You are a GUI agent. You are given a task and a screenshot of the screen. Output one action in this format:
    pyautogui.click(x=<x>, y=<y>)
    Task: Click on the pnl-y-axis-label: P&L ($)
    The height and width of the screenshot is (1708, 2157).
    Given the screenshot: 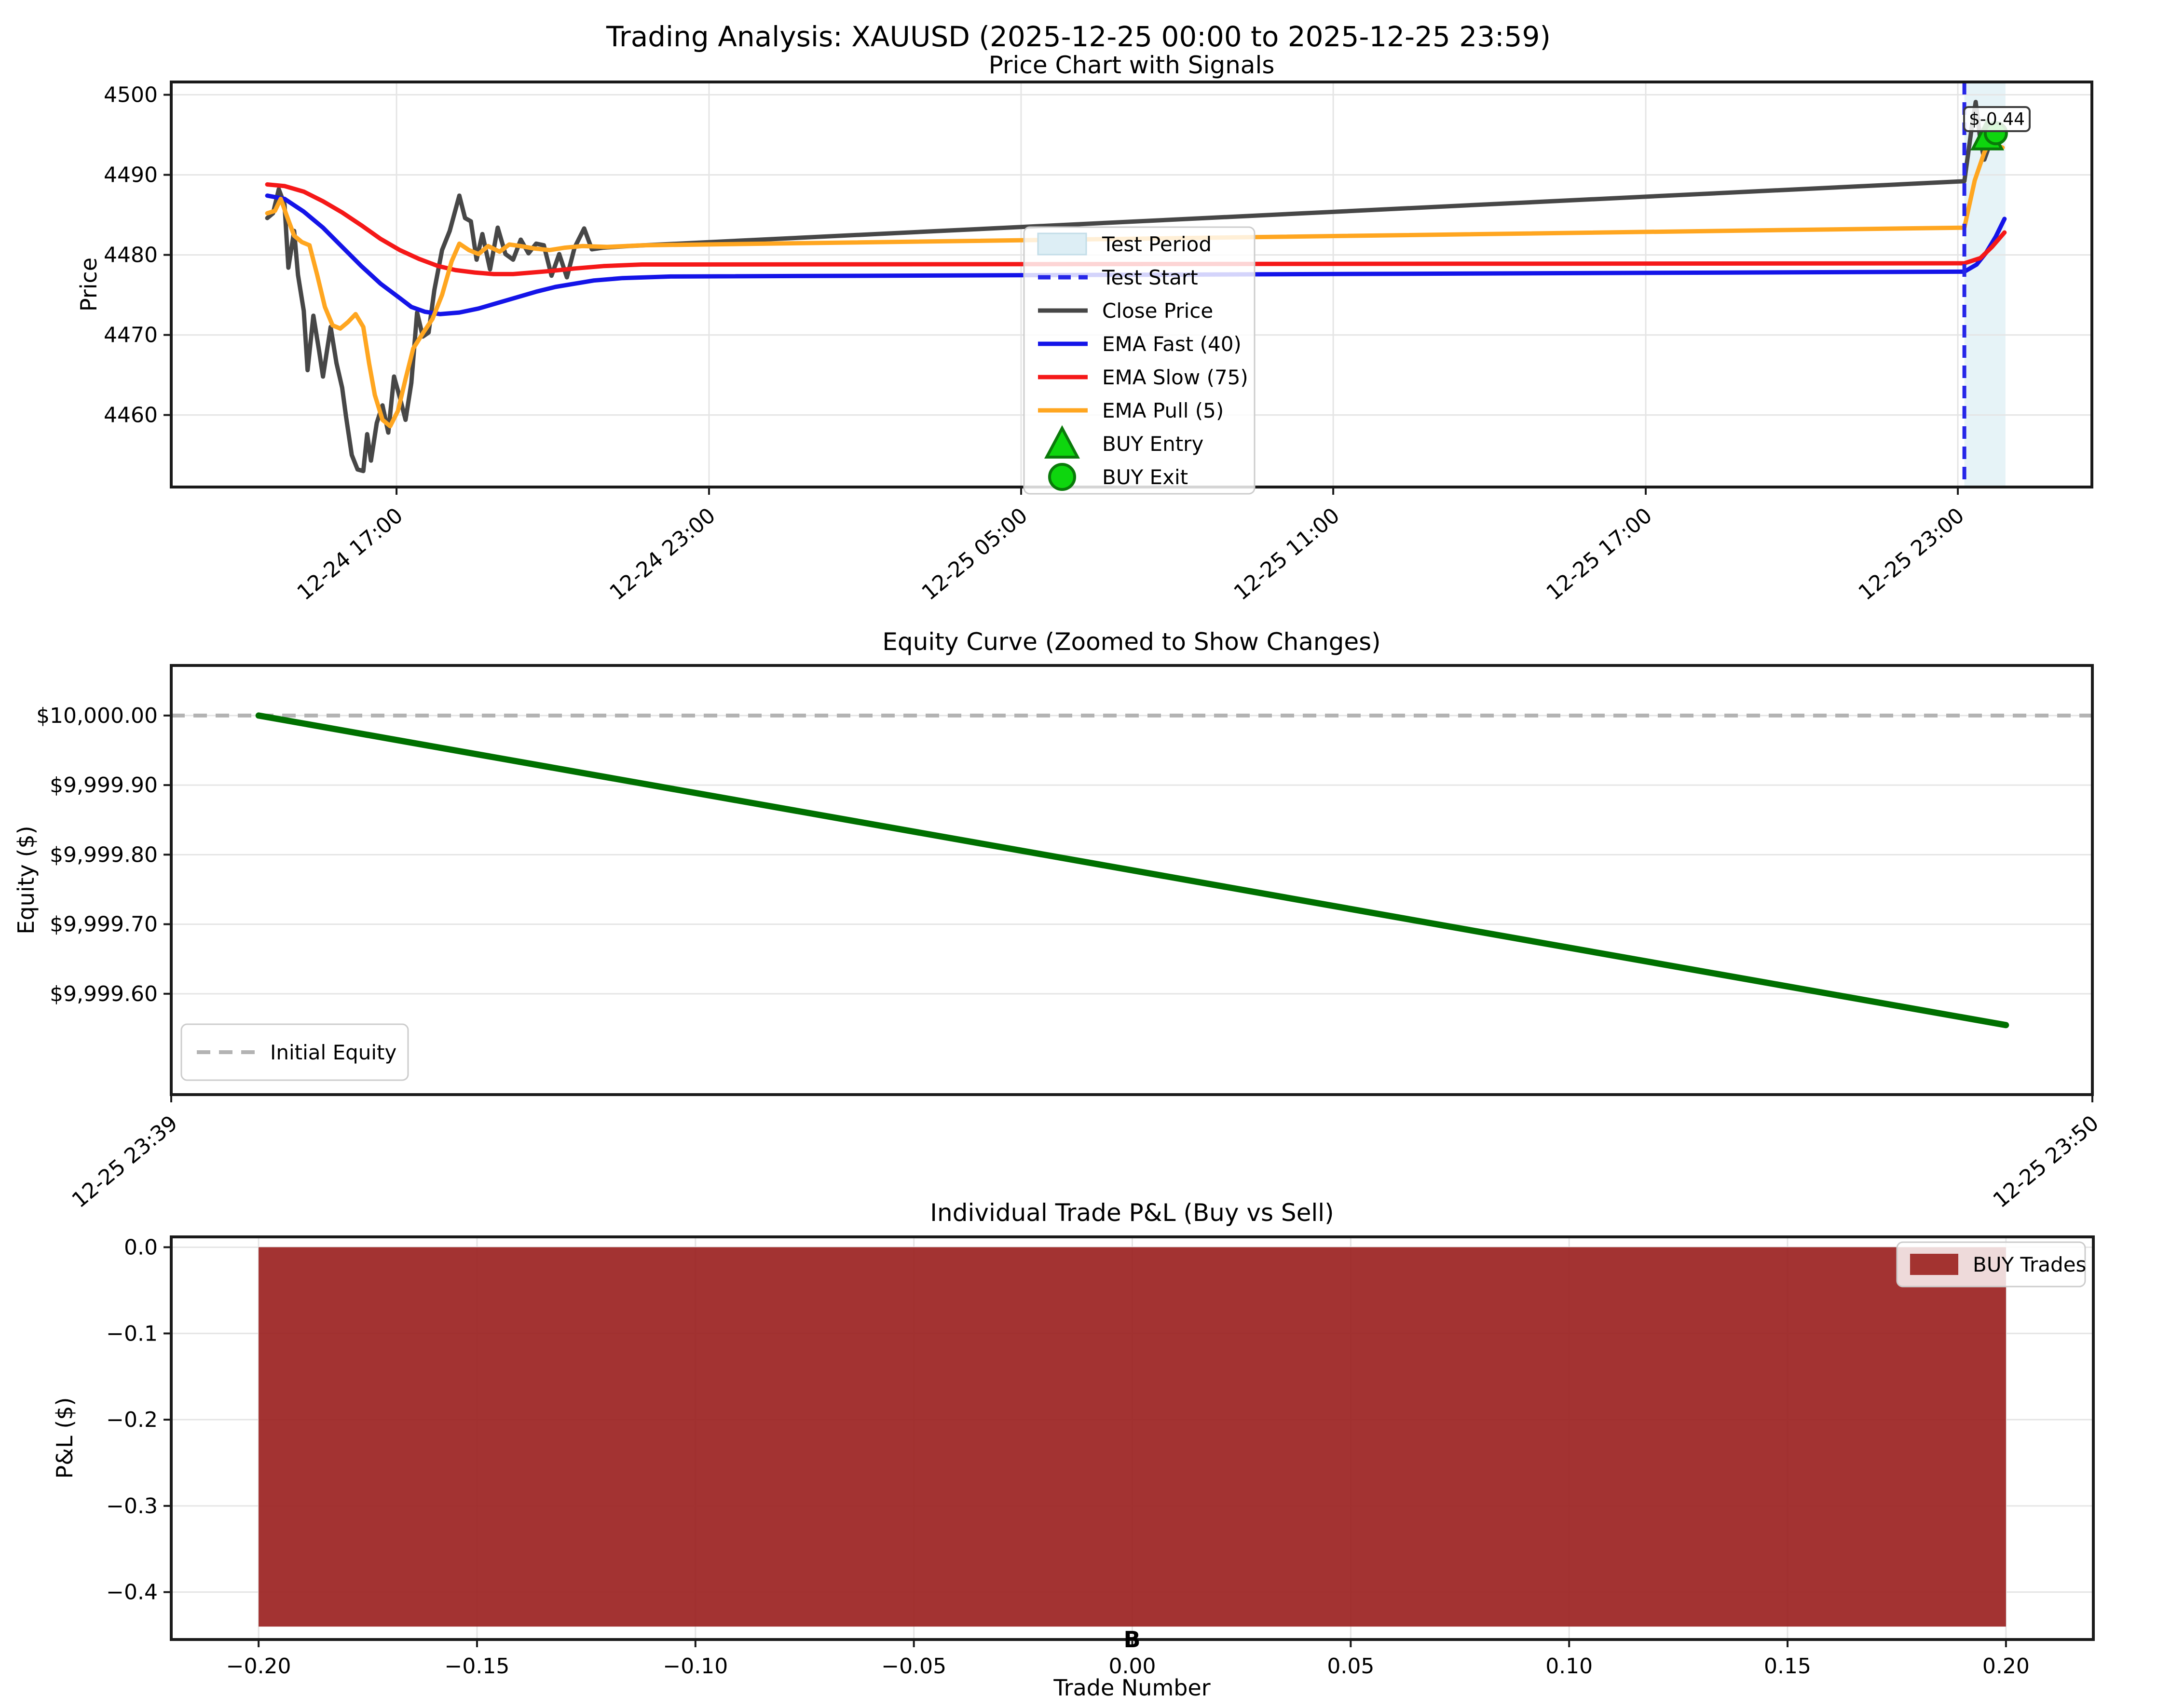 What is the action you would take?
    pyautogui.click(x=65, y=1437)
    